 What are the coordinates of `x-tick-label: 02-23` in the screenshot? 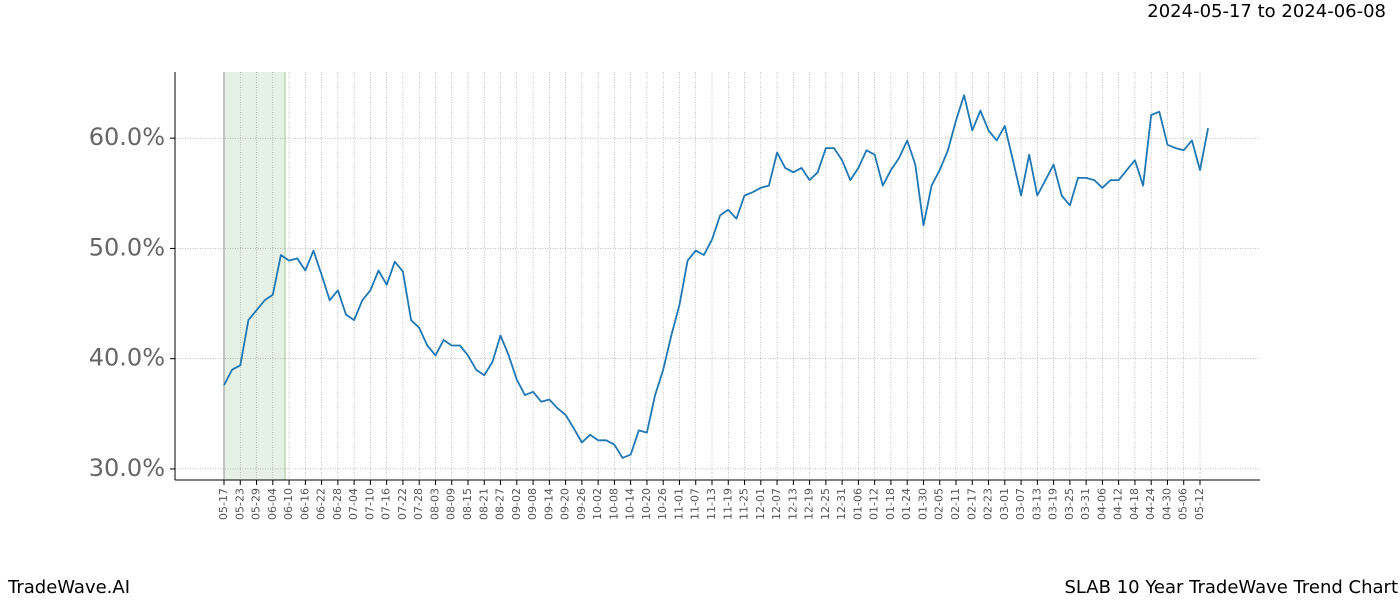 It's located at (988, 504).